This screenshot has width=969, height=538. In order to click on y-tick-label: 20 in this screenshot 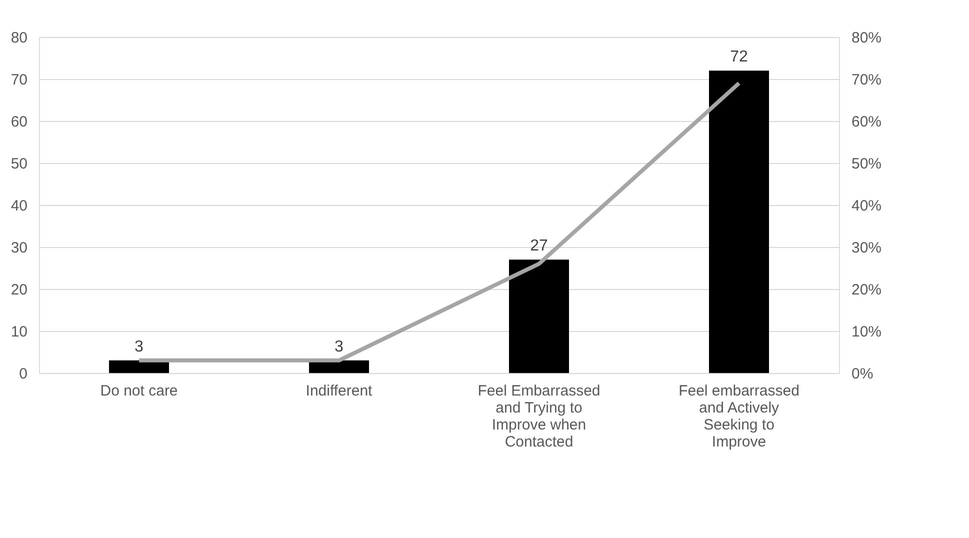, I will do `click(19, 290)`.